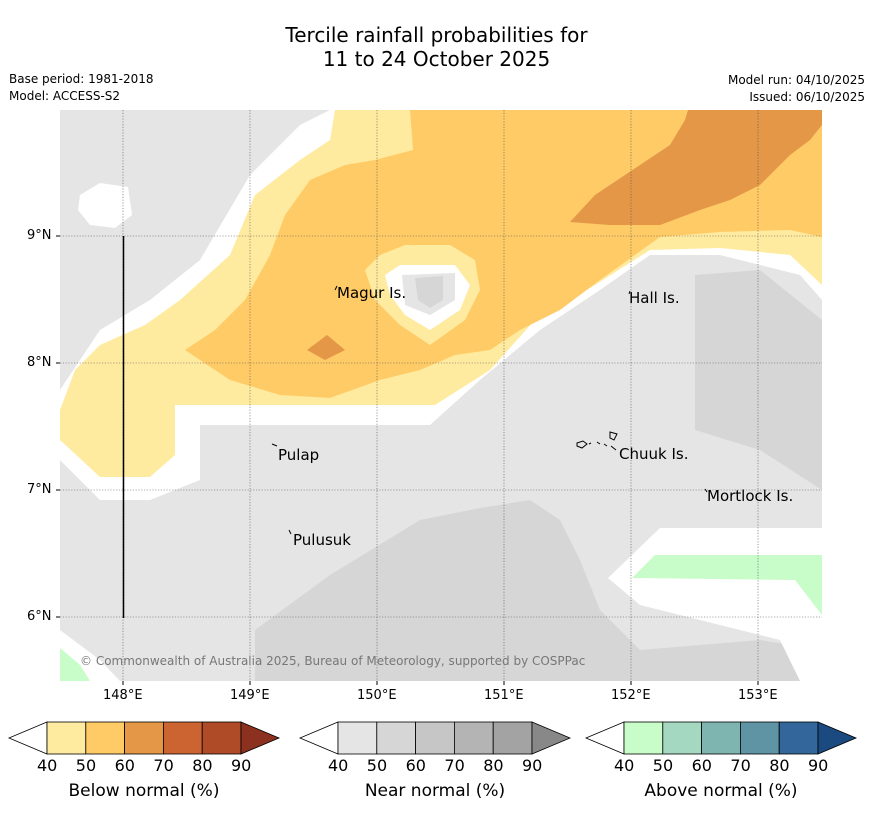 The height and width of the screenshot is (816, 873). Describe the element at coordinates (39, 235) in the screenshot. I see `y-tick-label: 9°N` at that location.